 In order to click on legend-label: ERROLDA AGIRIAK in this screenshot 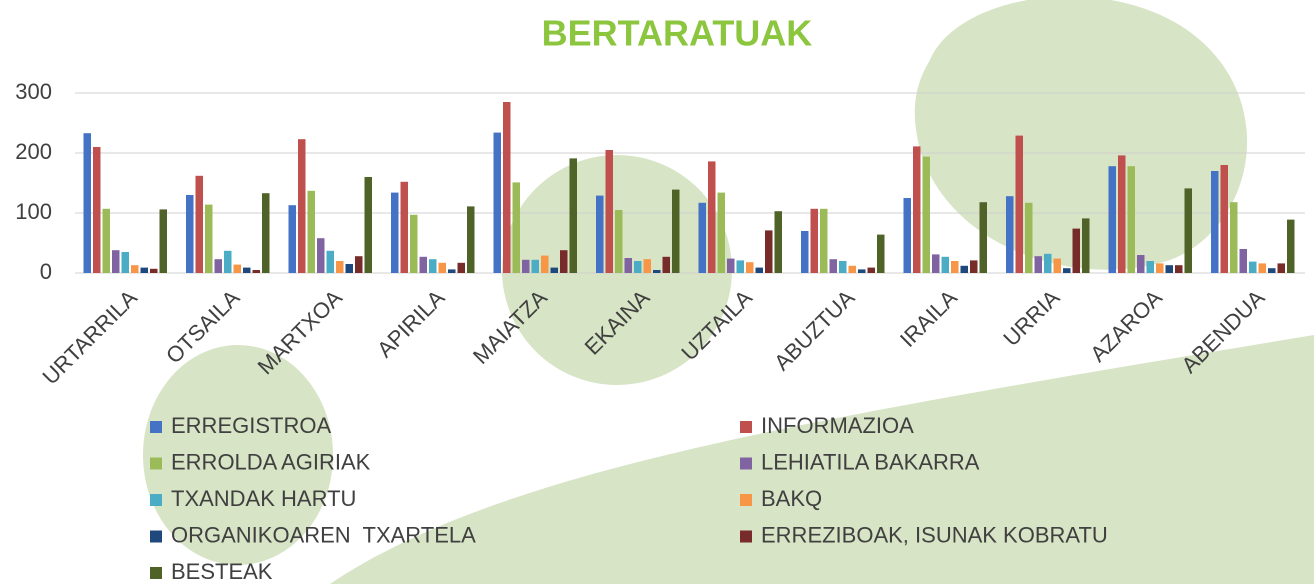, I will do `click(271, 461)`.